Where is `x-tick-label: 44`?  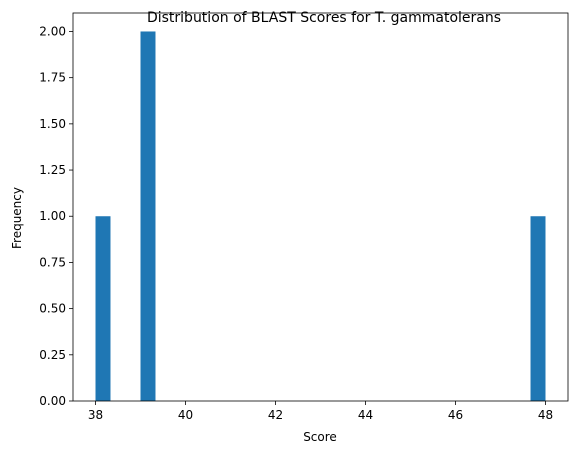 x-tick-label: 44 is located at coordinates (365, 415).